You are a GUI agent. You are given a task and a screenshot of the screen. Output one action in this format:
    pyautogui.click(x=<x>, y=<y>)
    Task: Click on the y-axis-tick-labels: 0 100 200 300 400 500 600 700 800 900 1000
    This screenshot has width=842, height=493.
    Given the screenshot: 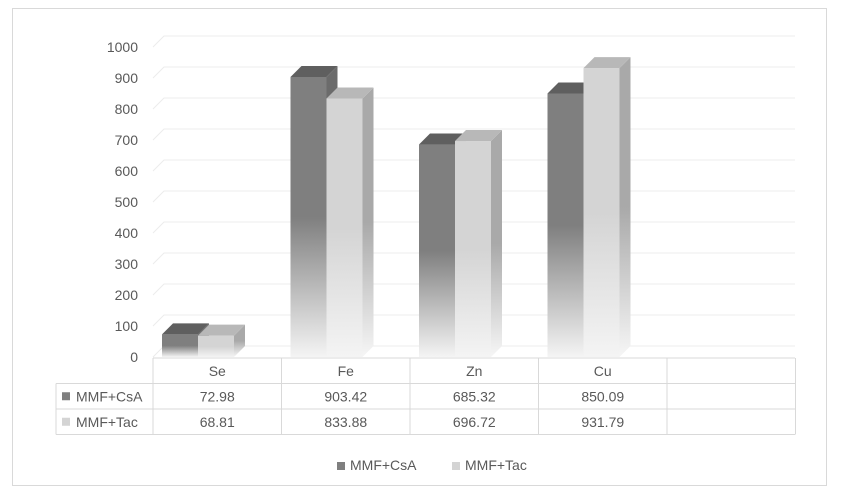 What is the action you would take?
    pyautogui.click(x=122, y=202)
    